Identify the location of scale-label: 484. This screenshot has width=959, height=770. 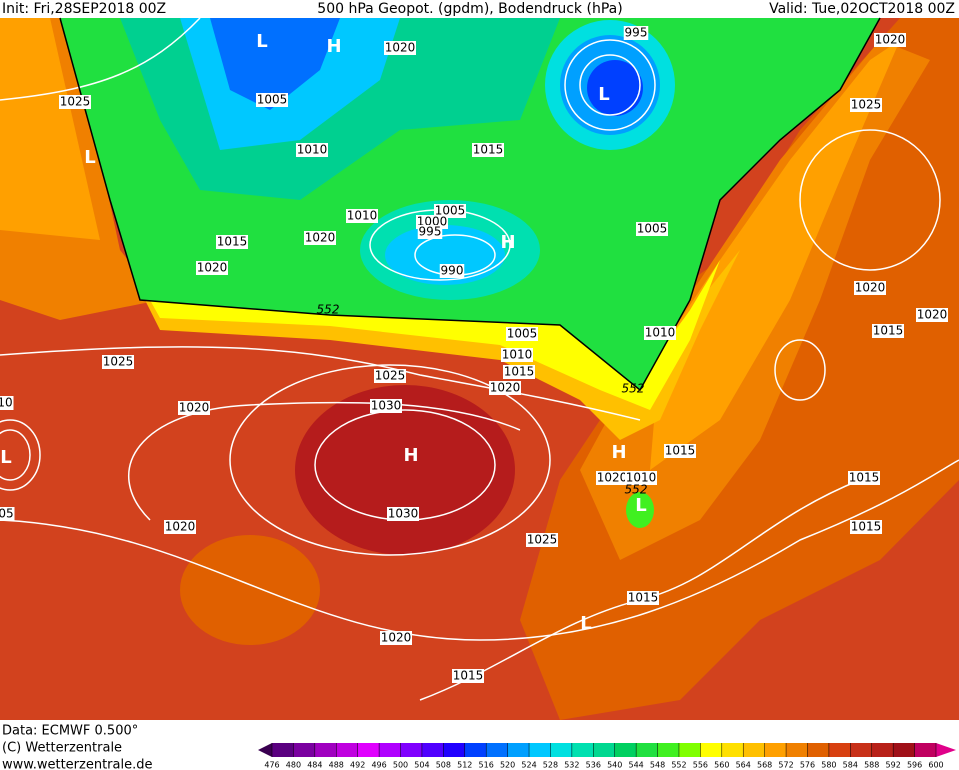
(314, 765).